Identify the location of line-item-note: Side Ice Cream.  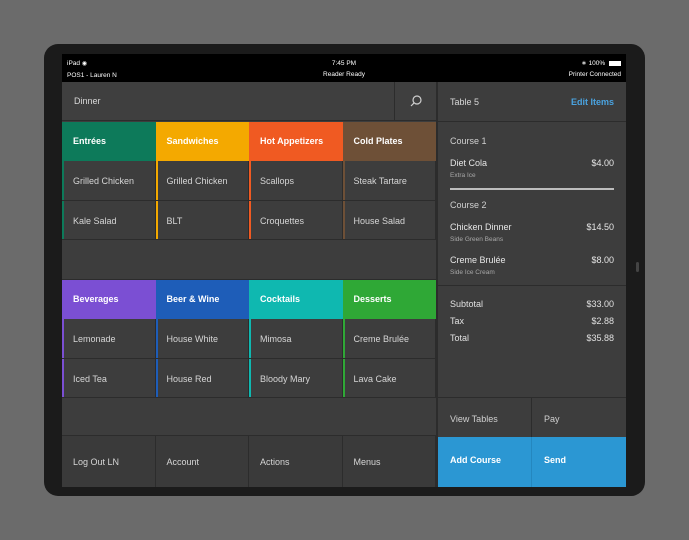
(472, 272).